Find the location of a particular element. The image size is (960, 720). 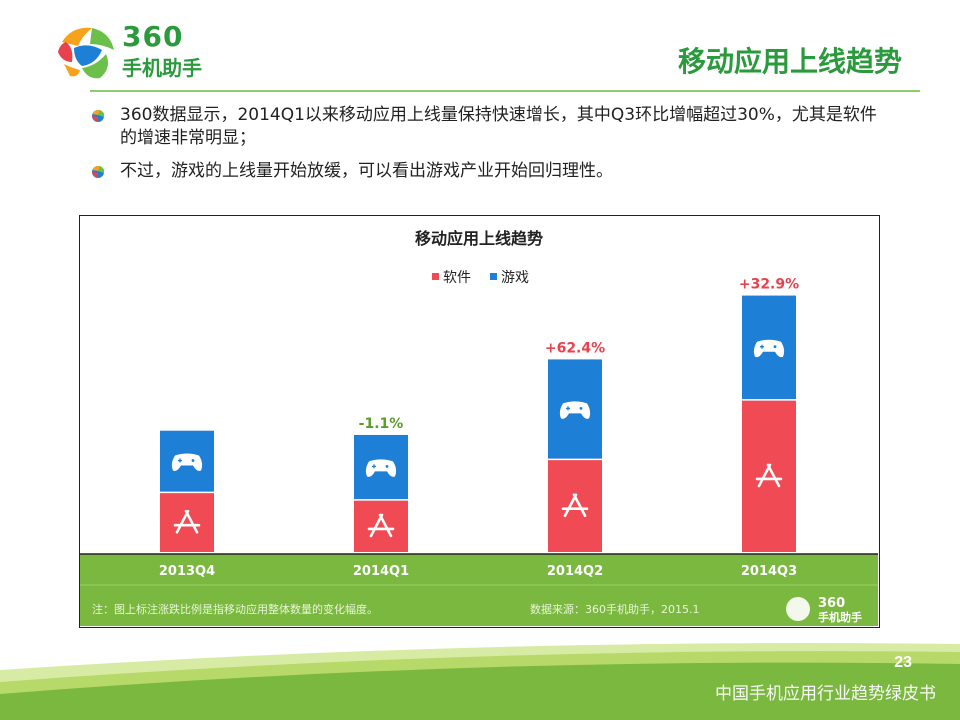

chart-note: 注：图上标注涨跌比例是指移动应用整体数量的变化幅度。 is located at coordinates (235, 609).